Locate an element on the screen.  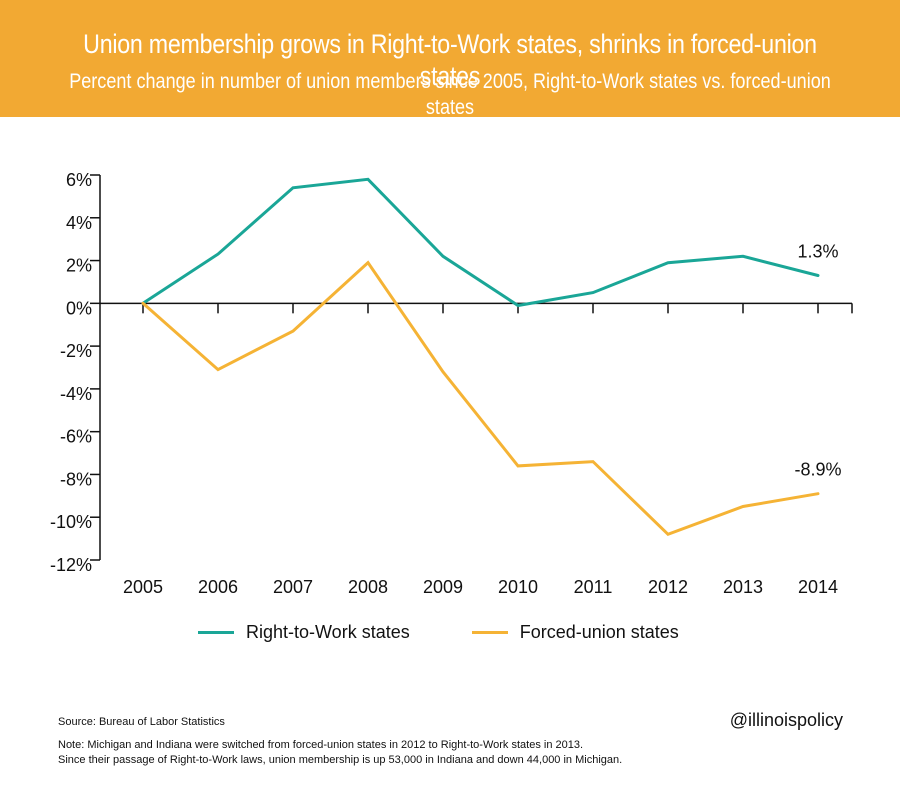
x-tick-label: 2012 is located at coordinates (668, 587).